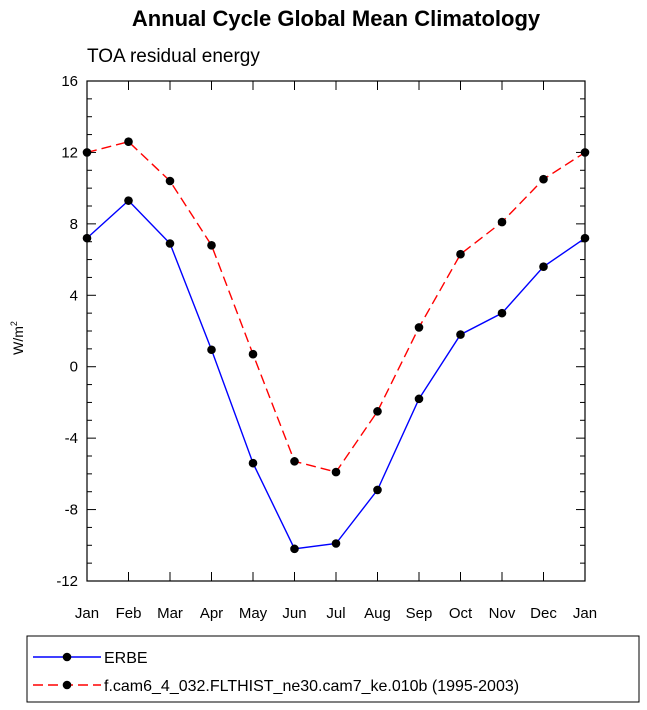 This screenshot has height=710, width=647. Describe the element at coordinates (211, 613) in the screenshot. I see `x-tick-label: Apr` at that location.